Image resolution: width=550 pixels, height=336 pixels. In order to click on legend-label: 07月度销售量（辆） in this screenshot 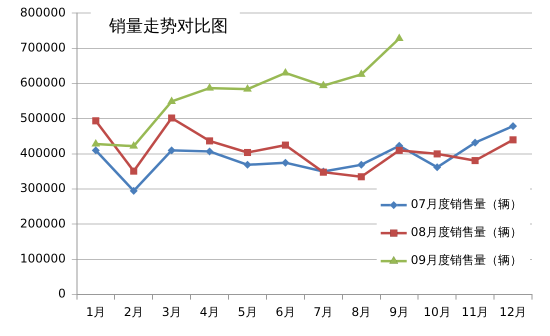, I will do `click(466, 204)`.